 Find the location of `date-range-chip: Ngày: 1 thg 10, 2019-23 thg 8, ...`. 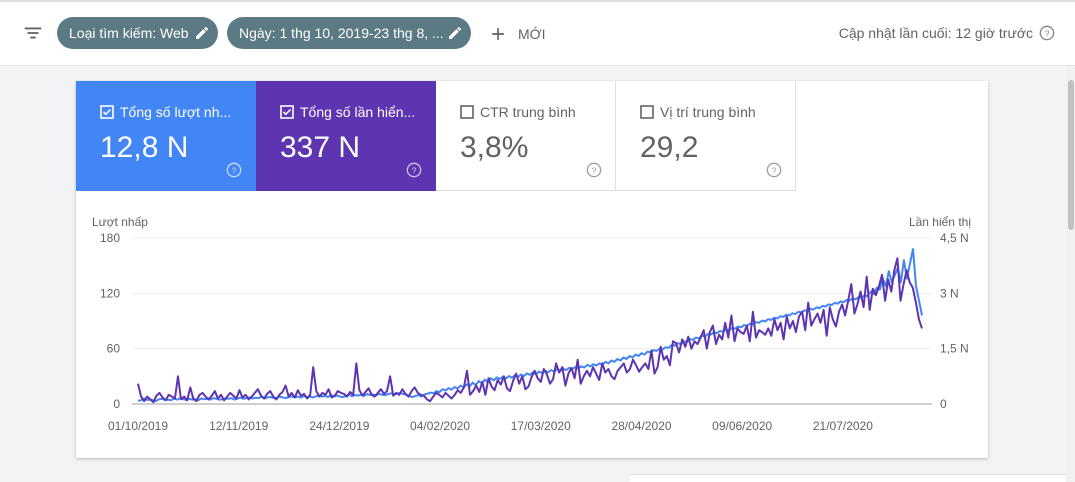

date-range-chip: Ngày: 1 thg 10, 2019-23 thg 8, ... is located at coordinates (349, 33).